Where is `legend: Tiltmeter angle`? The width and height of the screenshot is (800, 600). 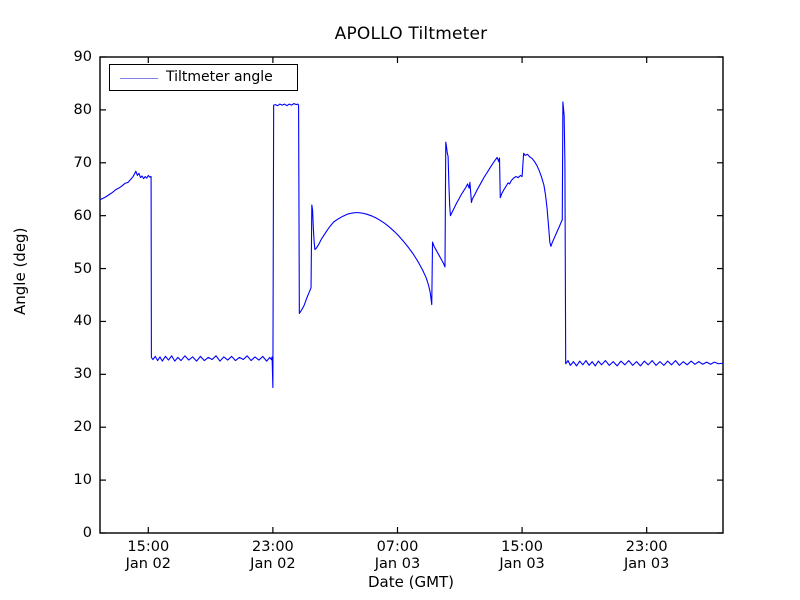
legend: Tiltmeter angle is located at coordinates (203, 77).